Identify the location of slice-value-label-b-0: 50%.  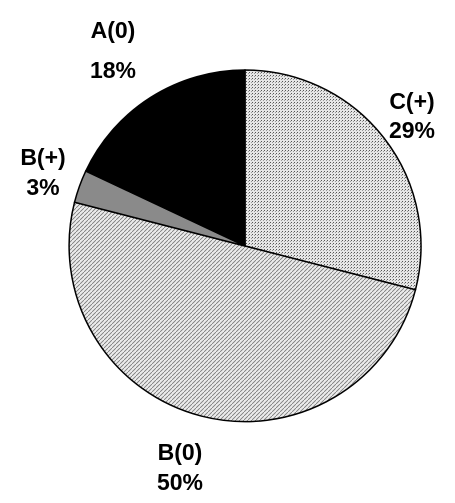
(180, 482).